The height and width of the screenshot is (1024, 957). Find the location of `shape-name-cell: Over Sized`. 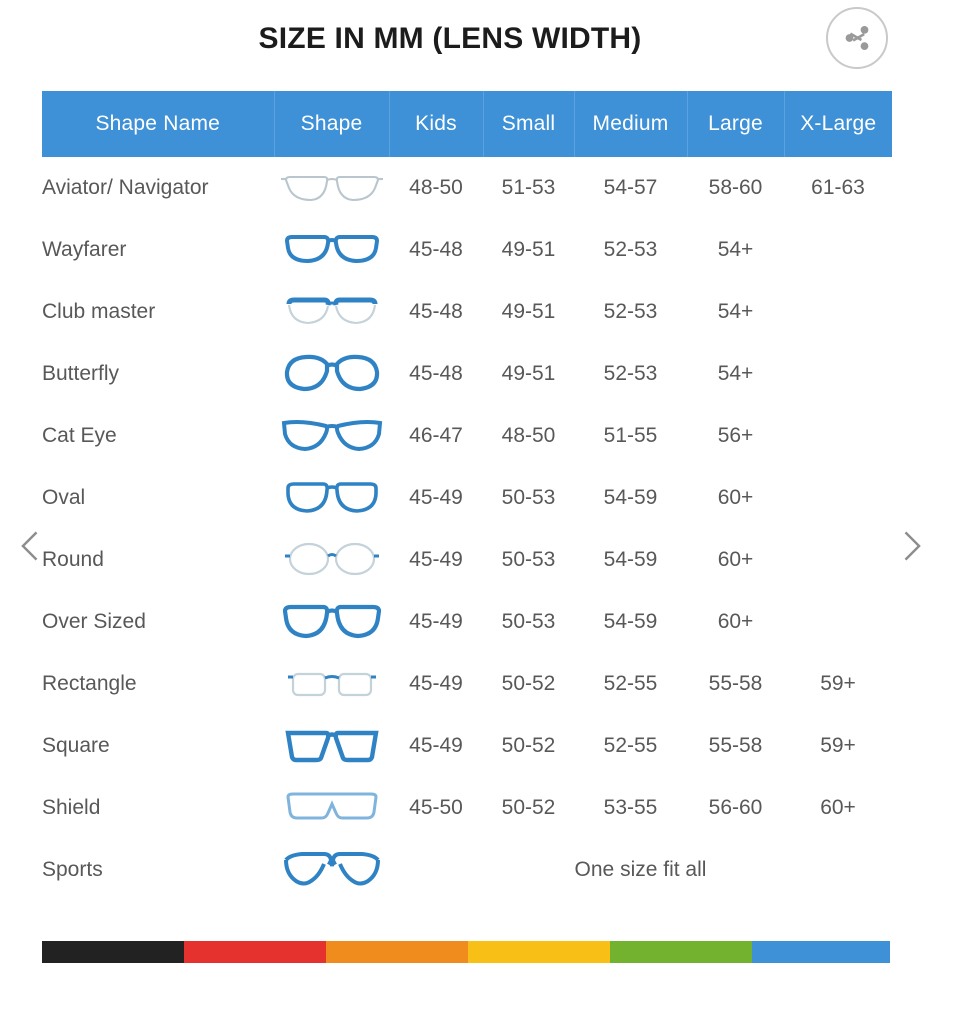

shape-name-cell: Over Sized is located at coordinates (158, 622).